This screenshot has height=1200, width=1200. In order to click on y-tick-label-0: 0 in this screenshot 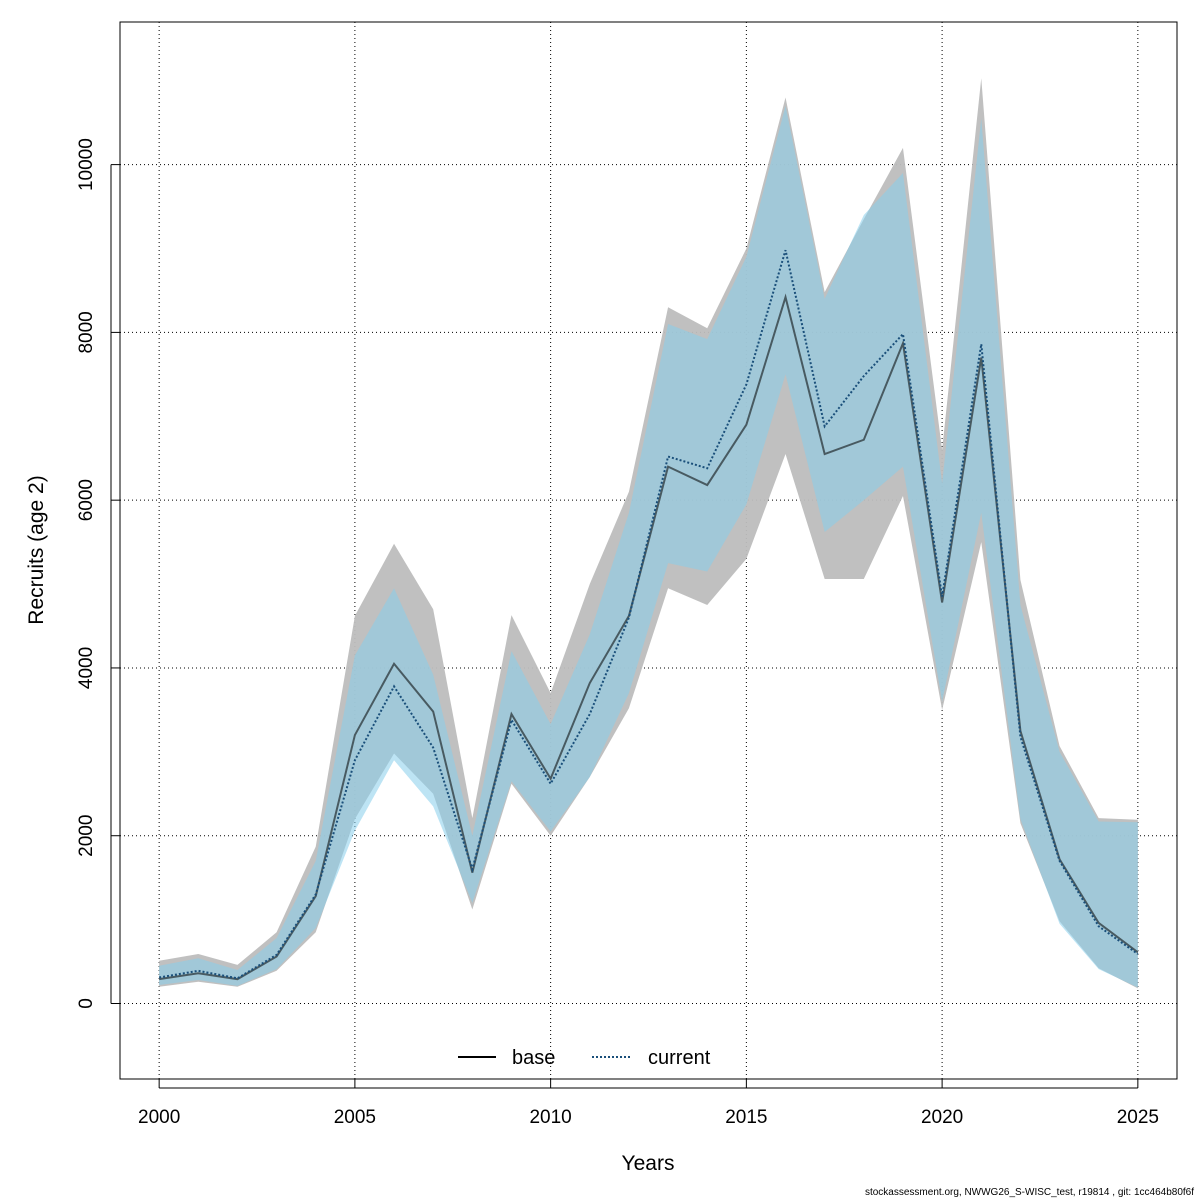, I will do `click(86, 1003)`.